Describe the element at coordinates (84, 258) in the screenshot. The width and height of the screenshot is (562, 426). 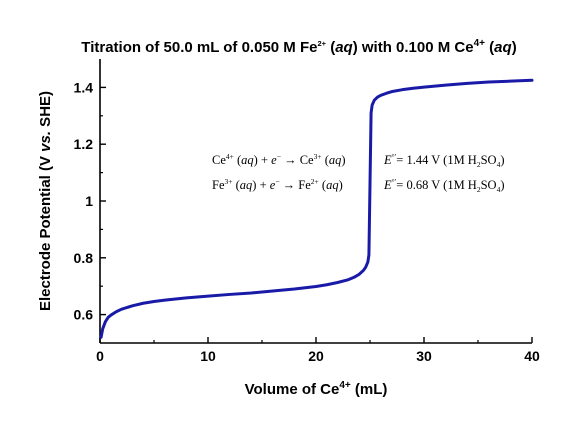
I see `y-tick-label: 0.8` at that location.